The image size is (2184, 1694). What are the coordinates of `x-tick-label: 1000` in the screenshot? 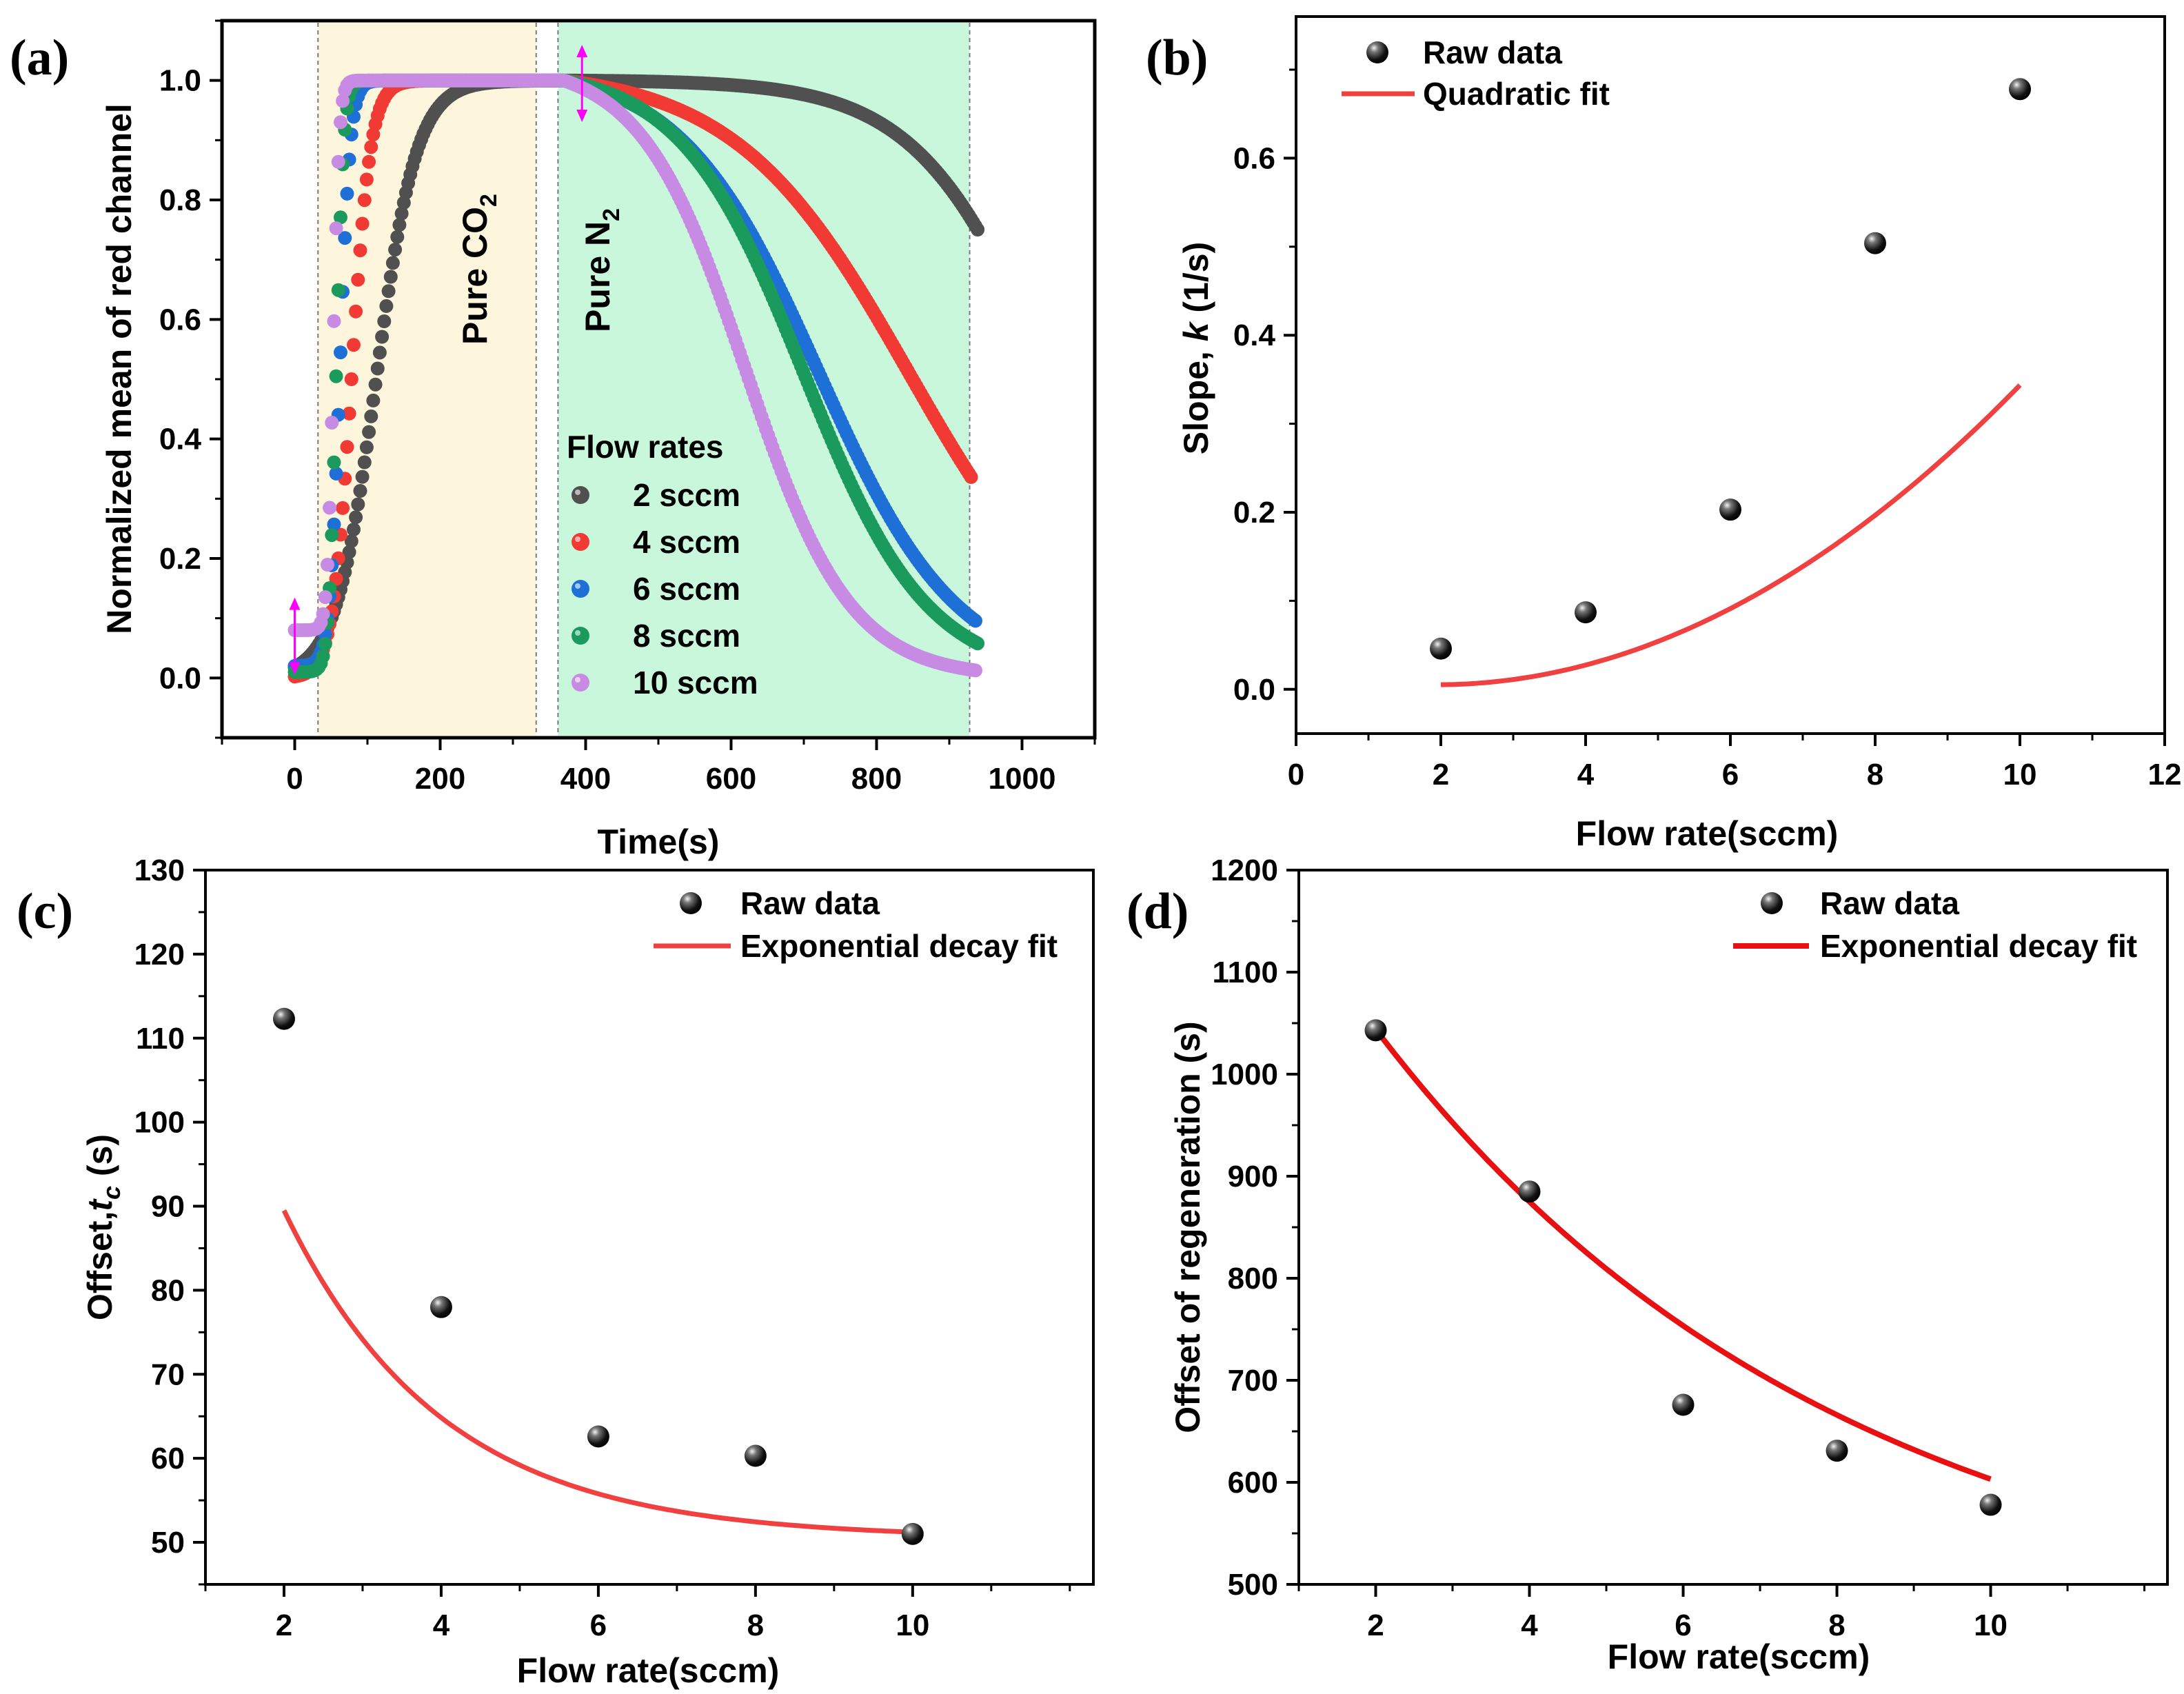 It's located at (1023, 779).